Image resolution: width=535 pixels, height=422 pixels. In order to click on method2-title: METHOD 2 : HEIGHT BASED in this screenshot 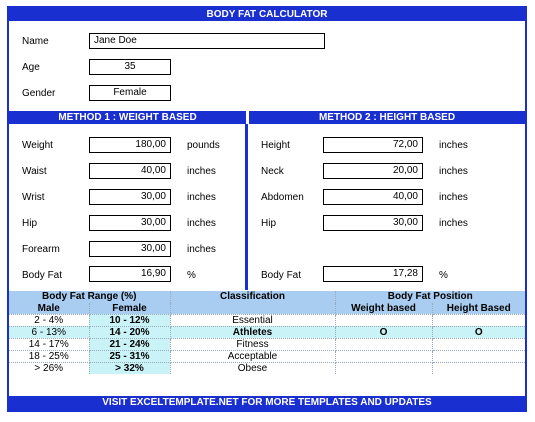, I will do `click(387, 117)`.